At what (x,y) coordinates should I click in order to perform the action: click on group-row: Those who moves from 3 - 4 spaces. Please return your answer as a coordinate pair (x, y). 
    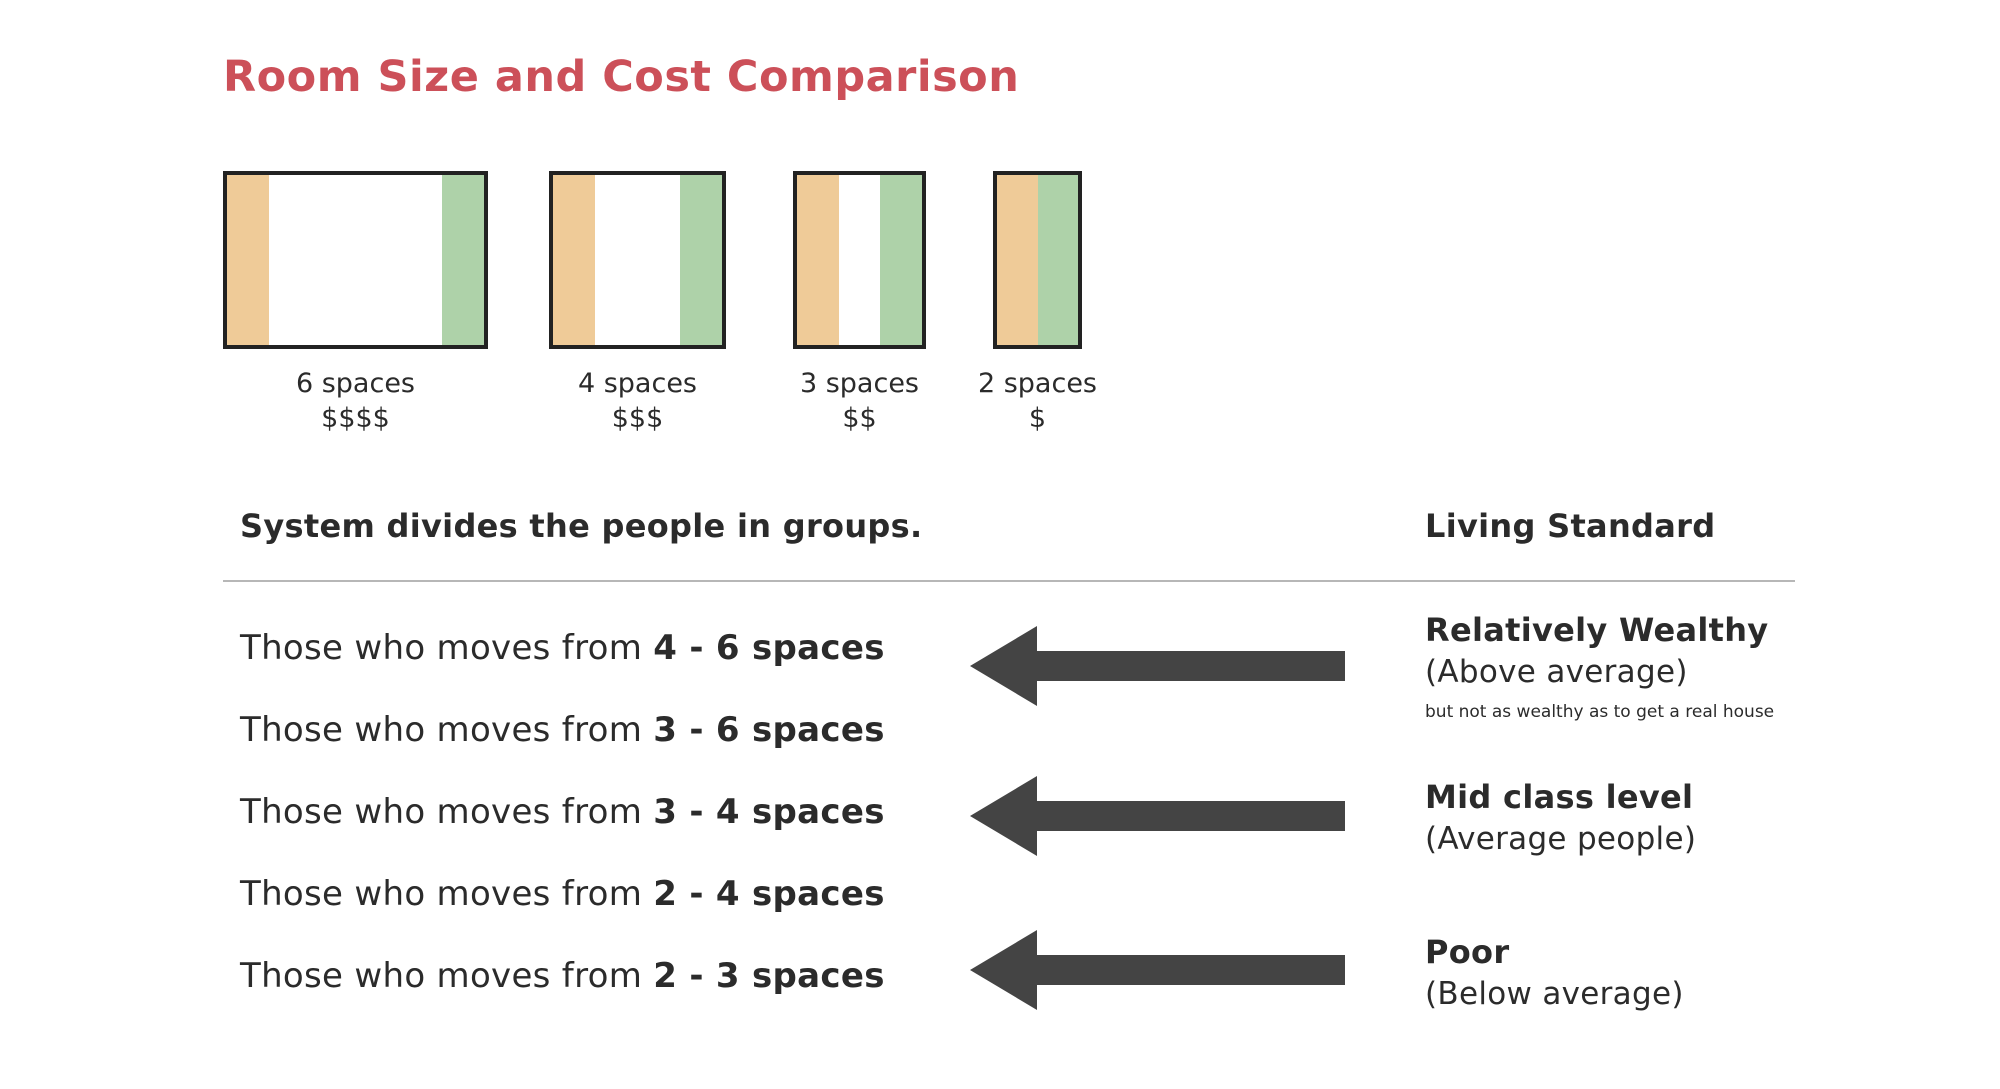
    Looking at the image, I should click on (562, 812).